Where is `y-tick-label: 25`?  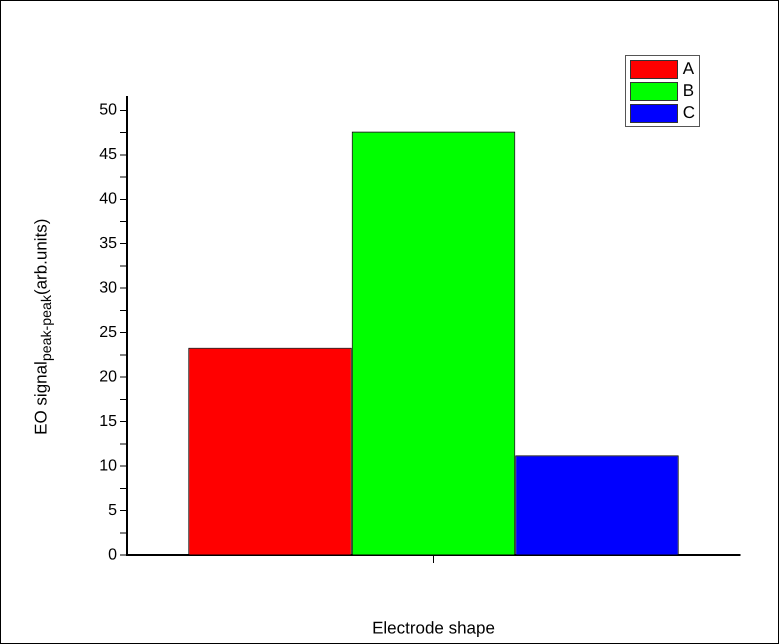
y-tick-label: 25 is located at coordinates (108, 333).